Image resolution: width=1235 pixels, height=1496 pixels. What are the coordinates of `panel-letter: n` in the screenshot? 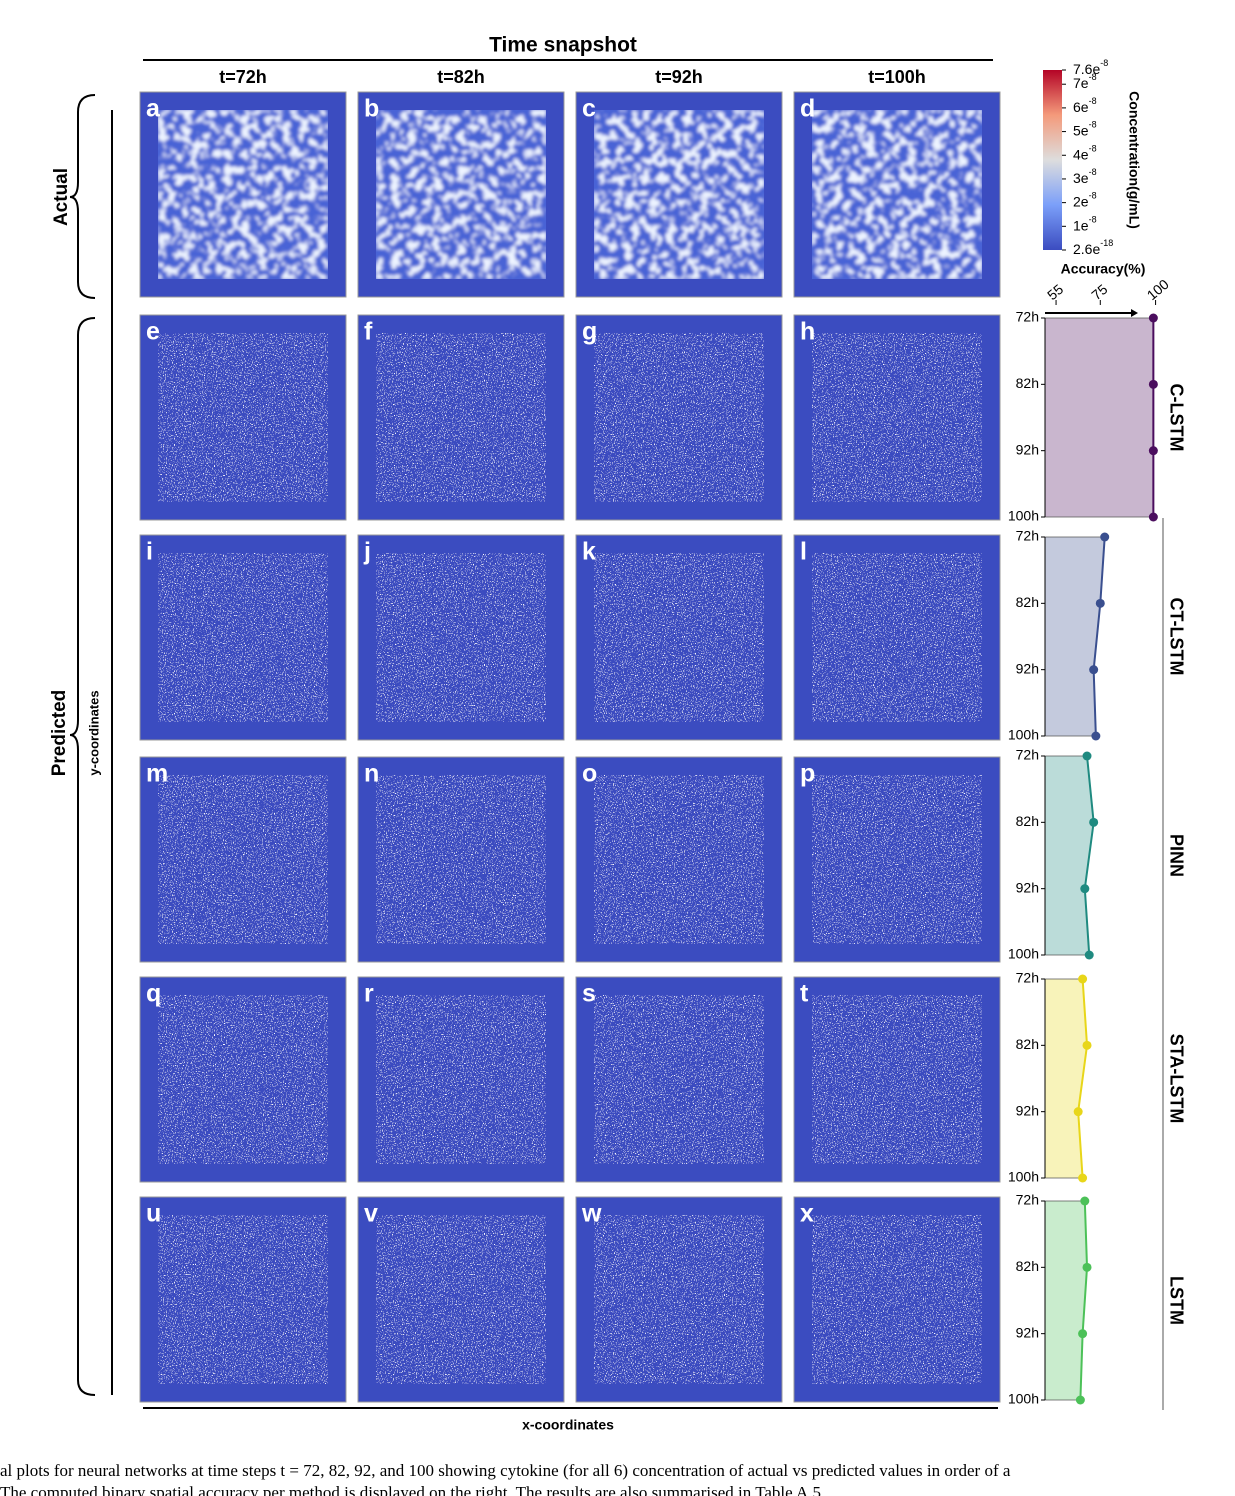 It's located at (371, 774).